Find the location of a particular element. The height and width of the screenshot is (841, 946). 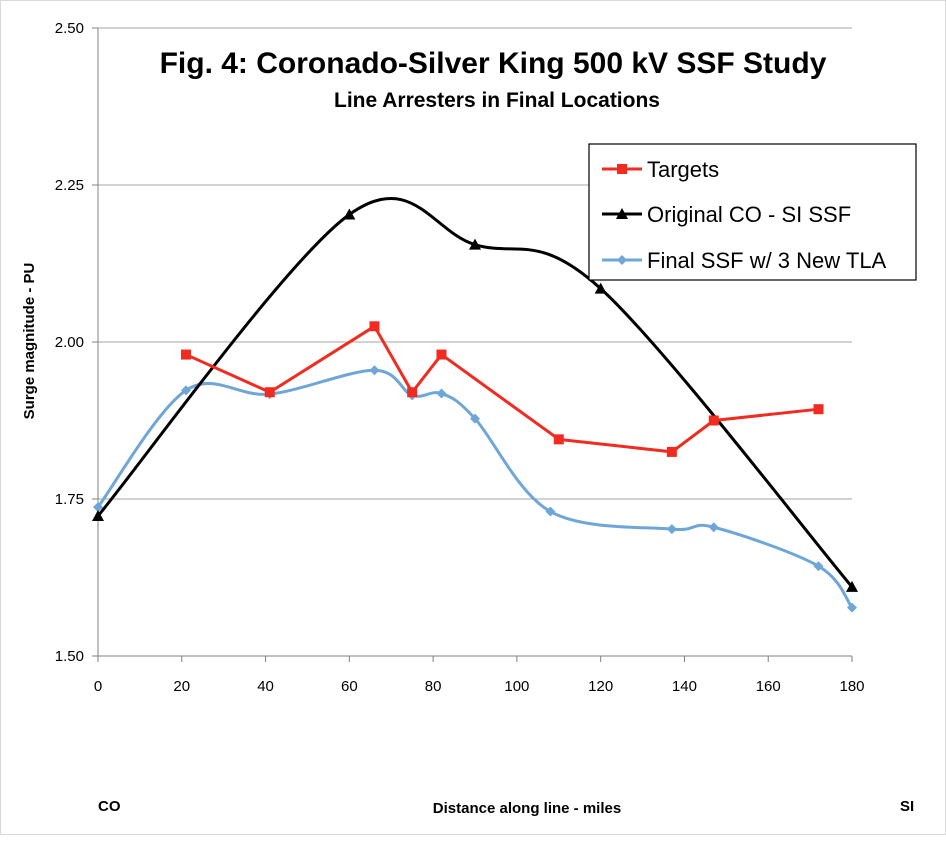

x-tick-label: 180 is located at coordinates (851, 686).